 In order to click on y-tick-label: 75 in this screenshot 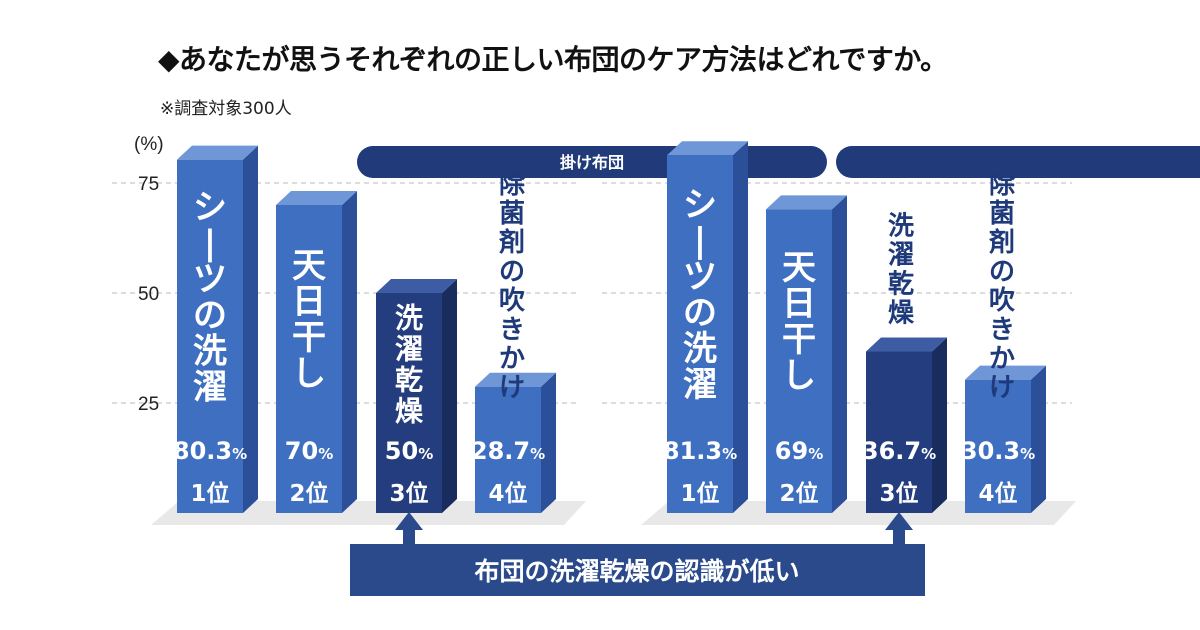, I will do `click(148, 184)`.